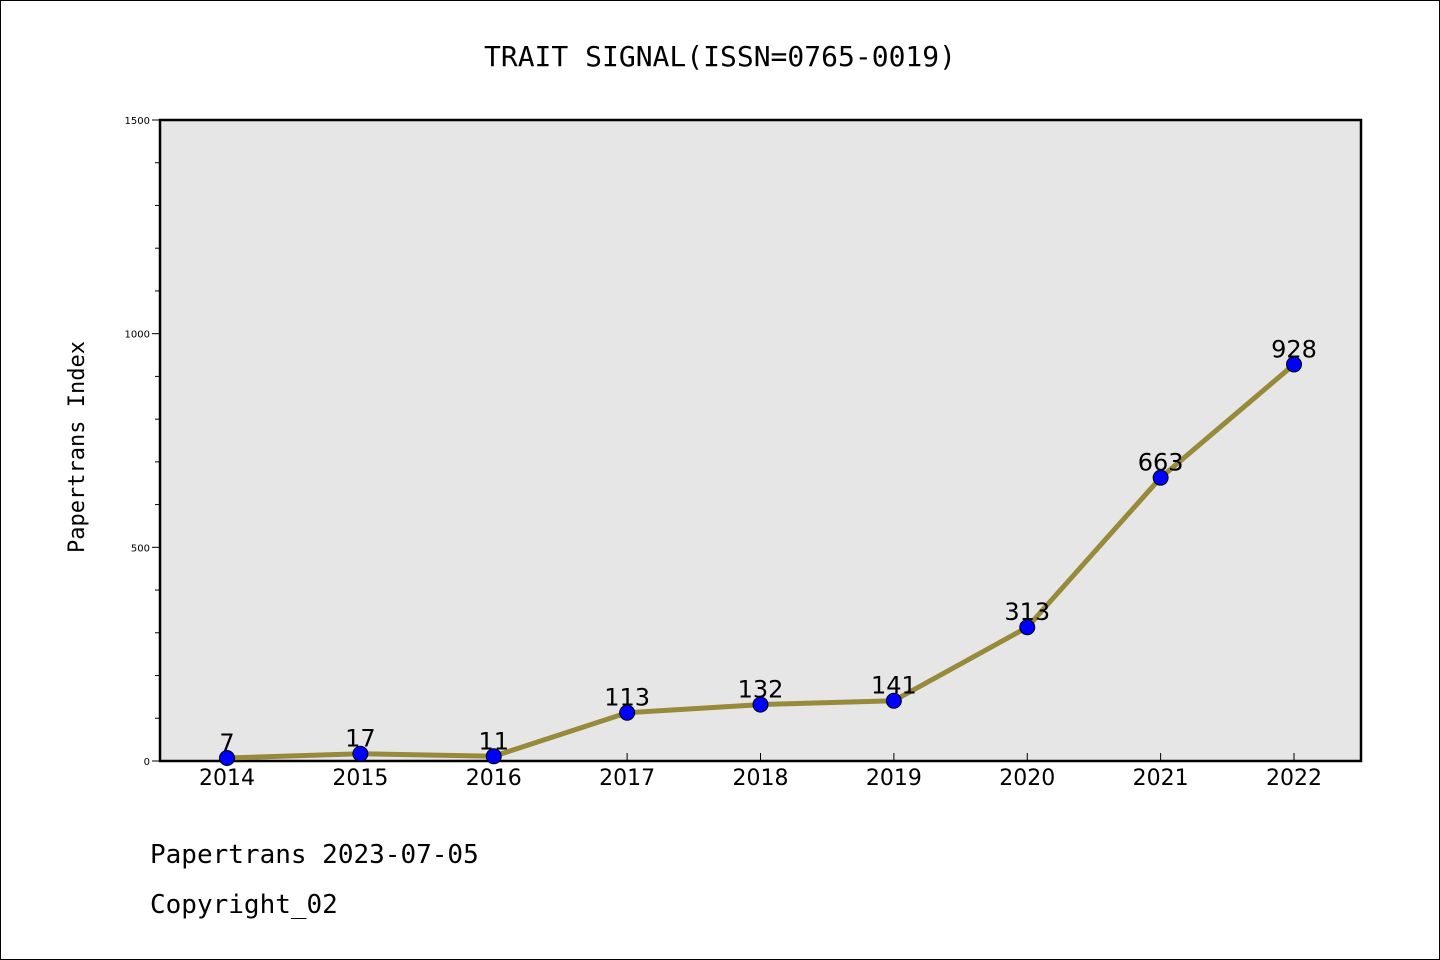 This screenshot has height=960, width=1440. What do you see at coordinates (720, 56) in the screenshot?
I see `chart-title: TRAIT SIGNAL(ISSN=0765-0019)` at bounding box center [720, 56].